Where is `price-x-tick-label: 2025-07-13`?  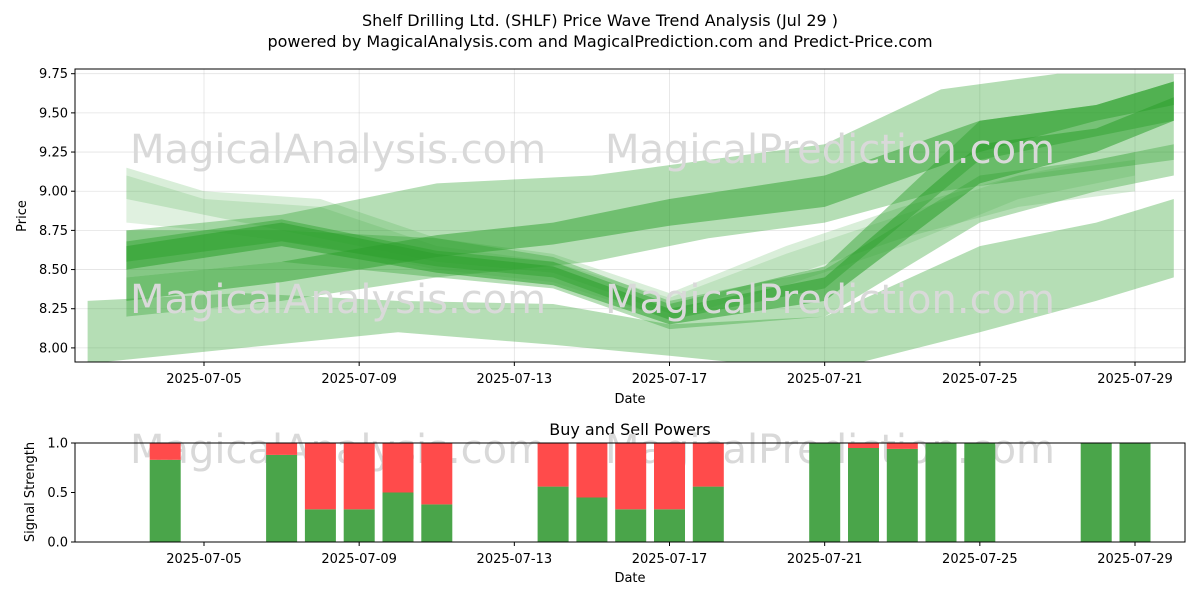
price-x-tick-label: 2025-07-13 is located at coordinates (515, 379).